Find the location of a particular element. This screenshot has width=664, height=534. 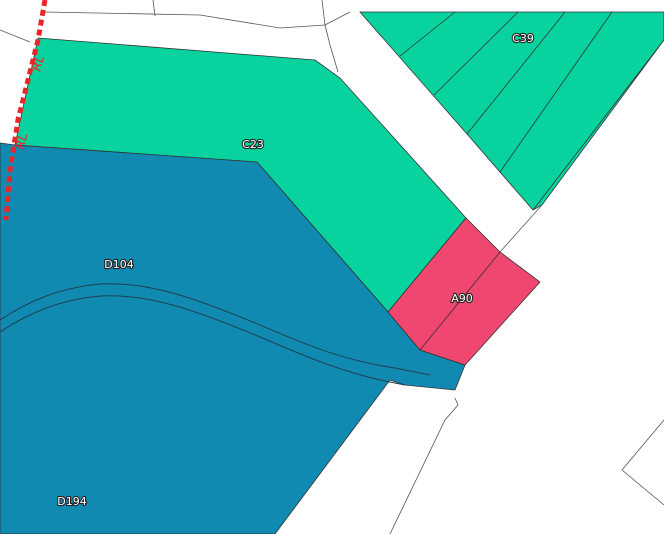

a90-division-line is located at coordinates (460, 301).